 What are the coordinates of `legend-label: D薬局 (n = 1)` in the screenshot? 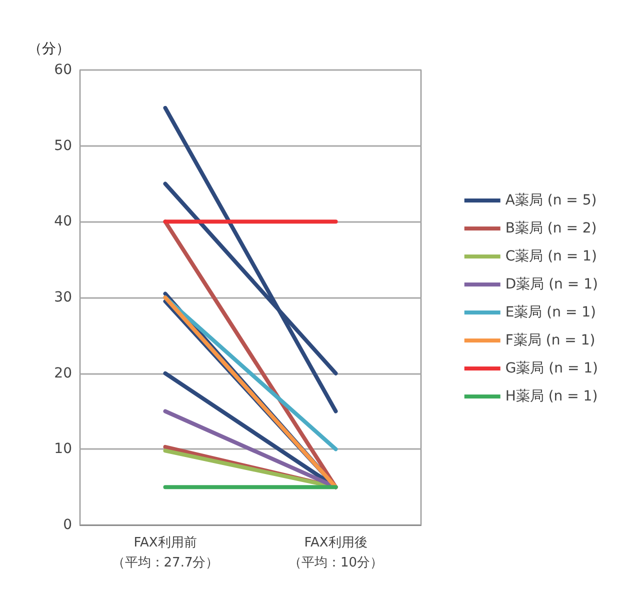 It's located at (551, 284).